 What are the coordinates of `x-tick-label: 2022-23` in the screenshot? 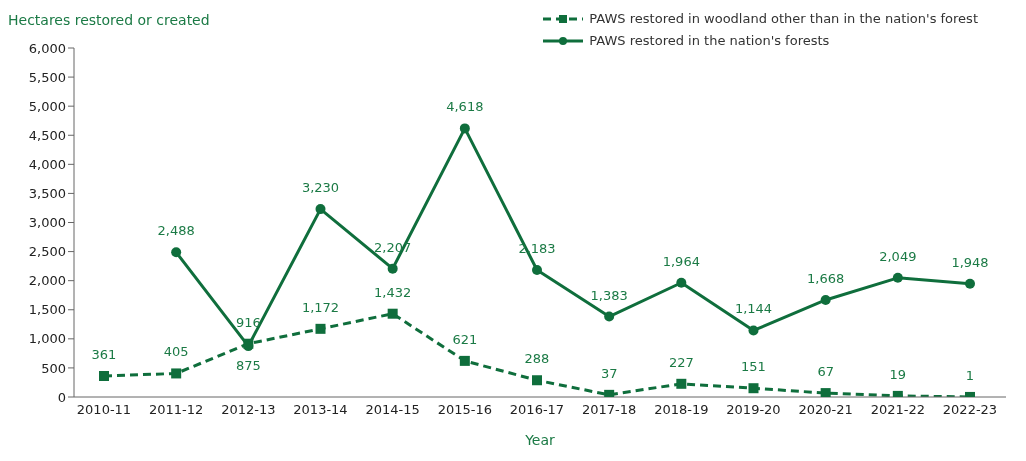 It's located at (970, 410).